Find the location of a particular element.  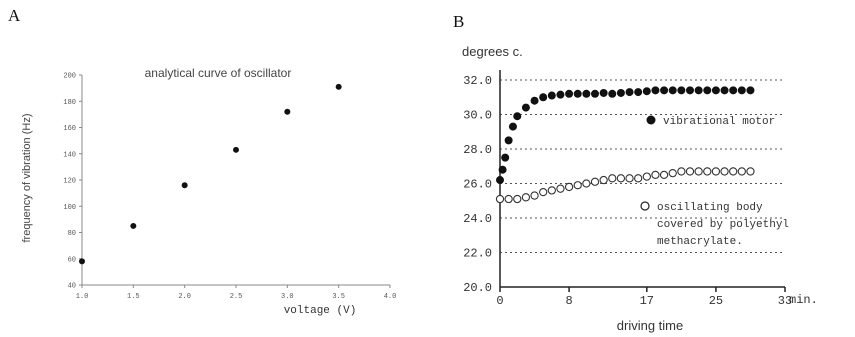

chart-a-x-tick-label: 4.0 is located at coordinates (390, 297).